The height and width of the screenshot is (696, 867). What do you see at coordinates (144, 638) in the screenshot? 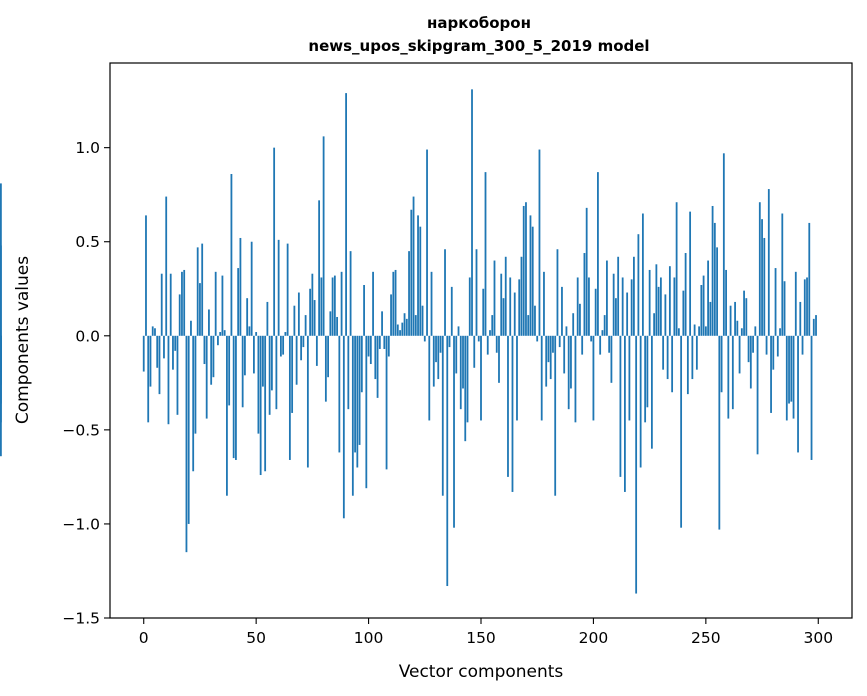
I see `x-tick-label: 0` at bounding box center [144, 638].